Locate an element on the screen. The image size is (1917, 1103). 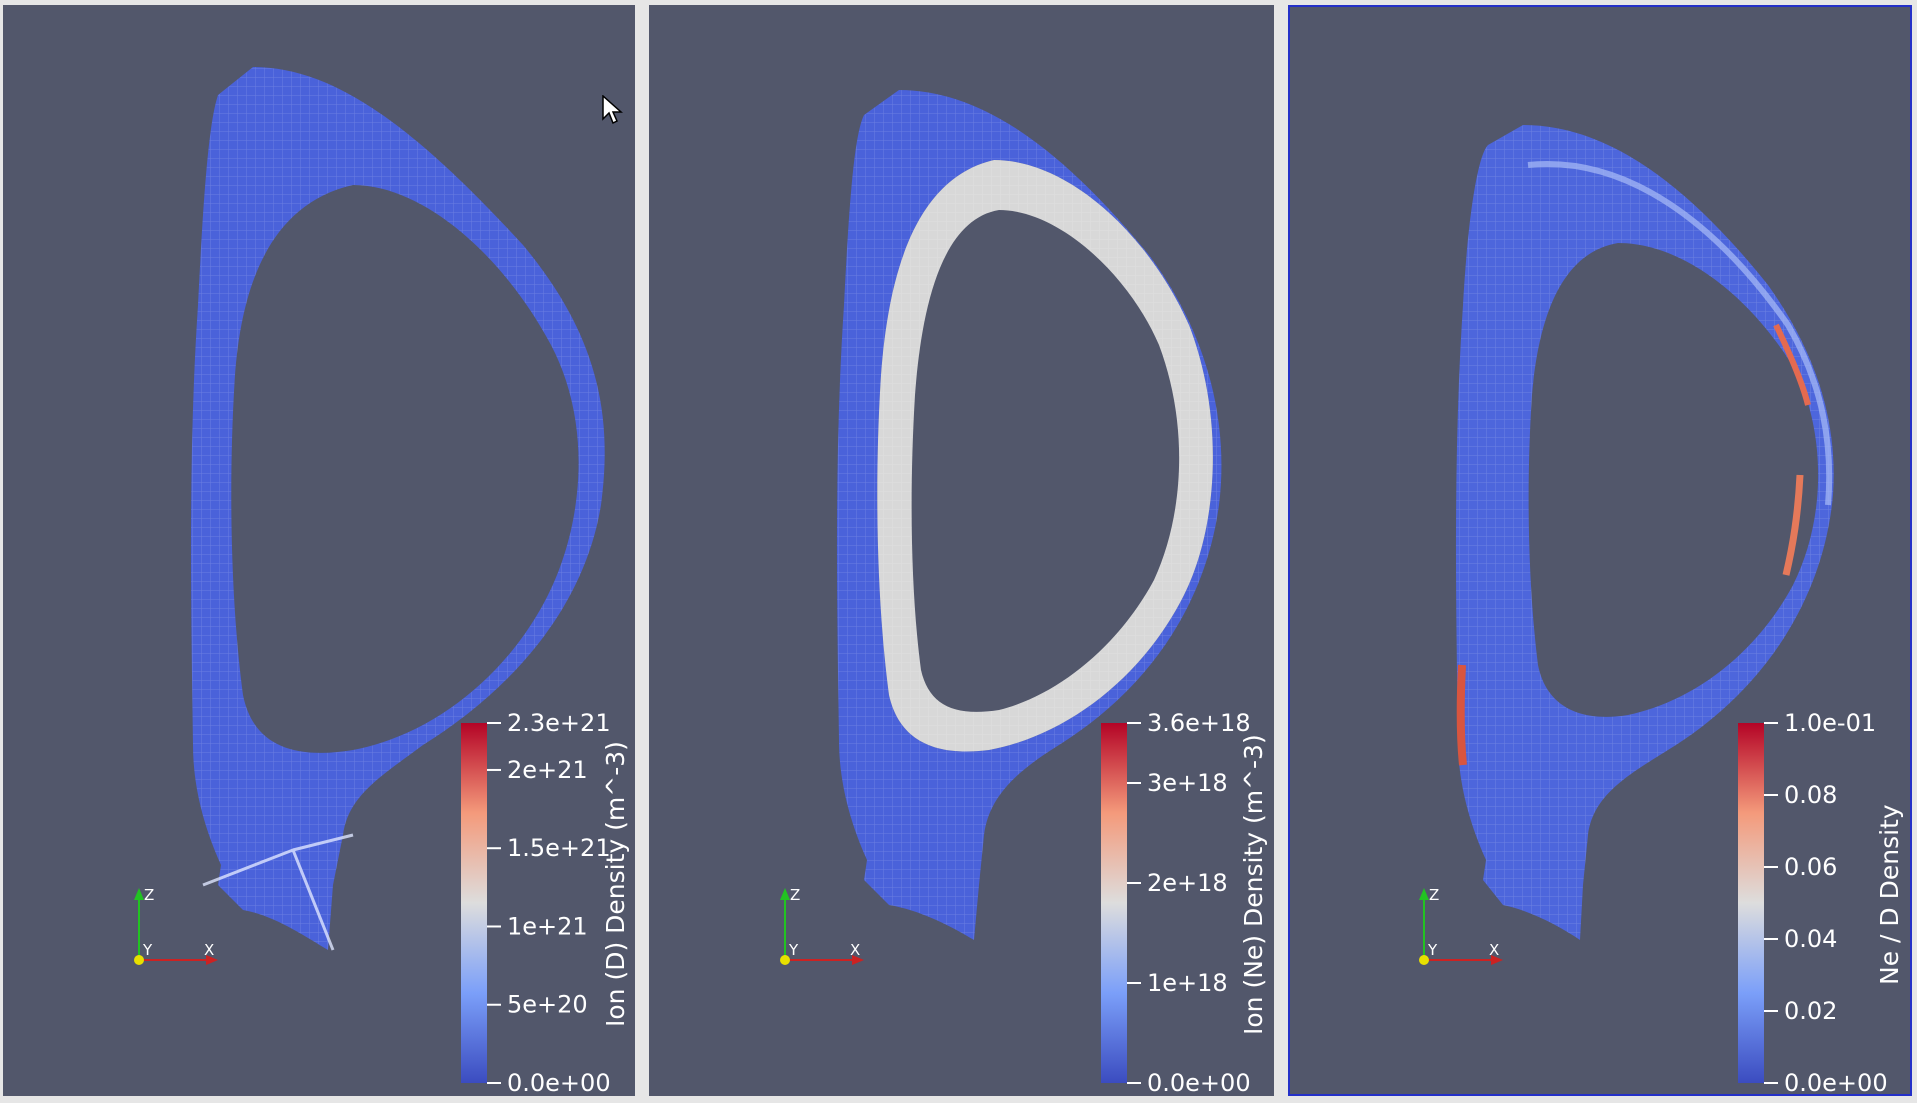
colorbar-tick-label: 0.04 is located at coordinates (1810, 939).